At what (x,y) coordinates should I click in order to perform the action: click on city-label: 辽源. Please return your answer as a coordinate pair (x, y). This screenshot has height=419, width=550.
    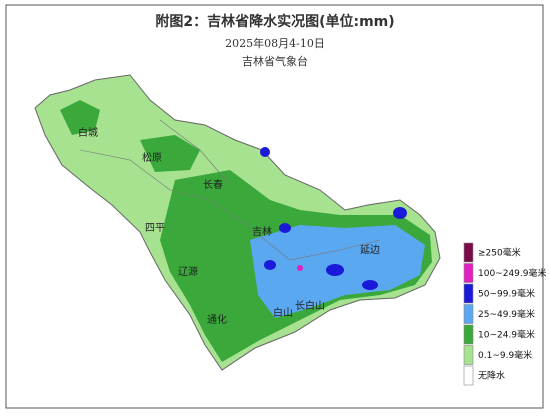
    Looking at the image, I should click on (188, 271).